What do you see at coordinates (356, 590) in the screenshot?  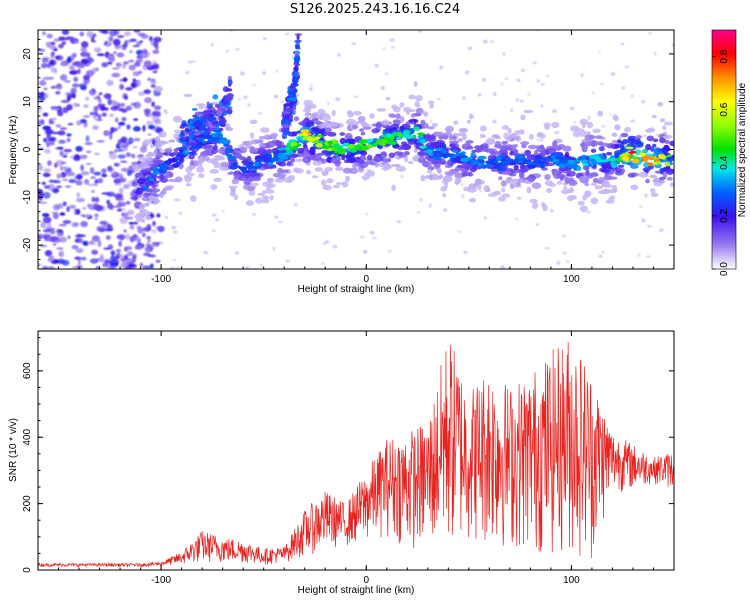 I see `snr-x-axis-label: Height of straight line (km)` at bounding box center [356, 590].